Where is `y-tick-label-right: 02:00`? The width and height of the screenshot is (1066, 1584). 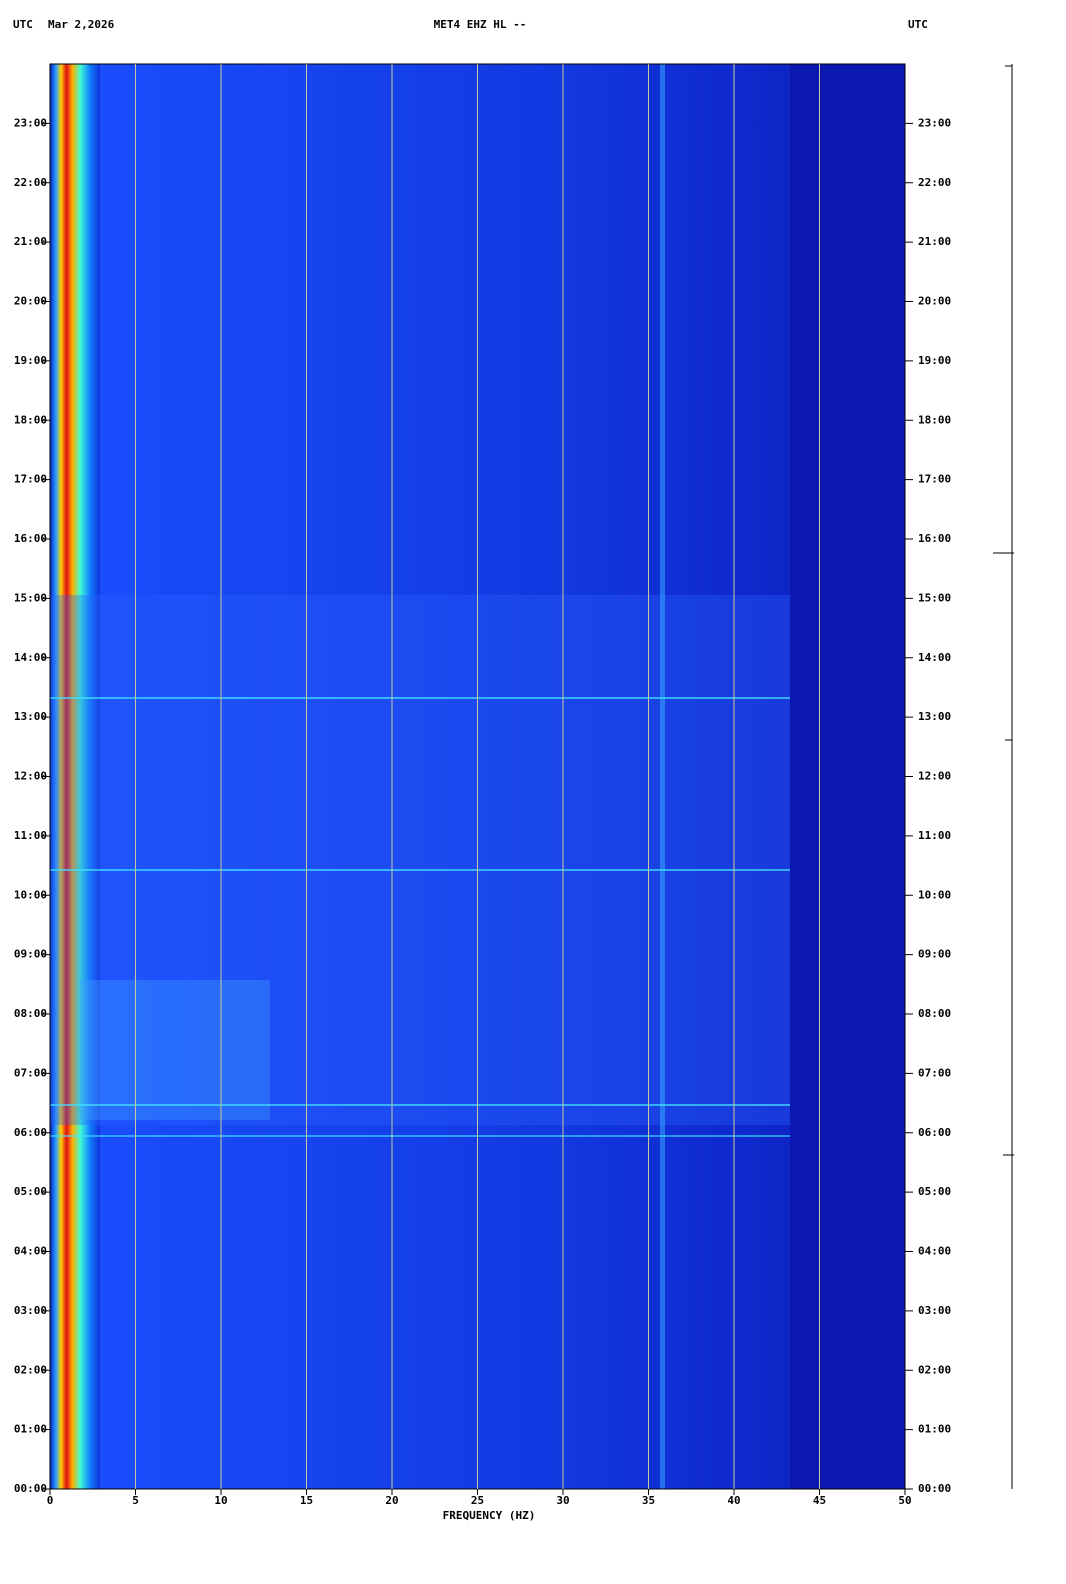
y-tick-label-right: 02:00 is located at coordinates (934, 1369).